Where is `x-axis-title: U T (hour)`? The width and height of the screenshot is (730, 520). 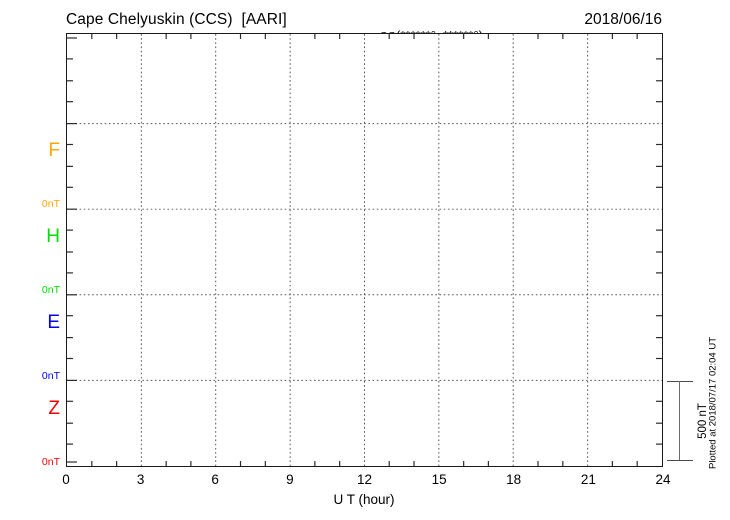 x-axis-title: U T (hour) is located at coordinates (364, 499).